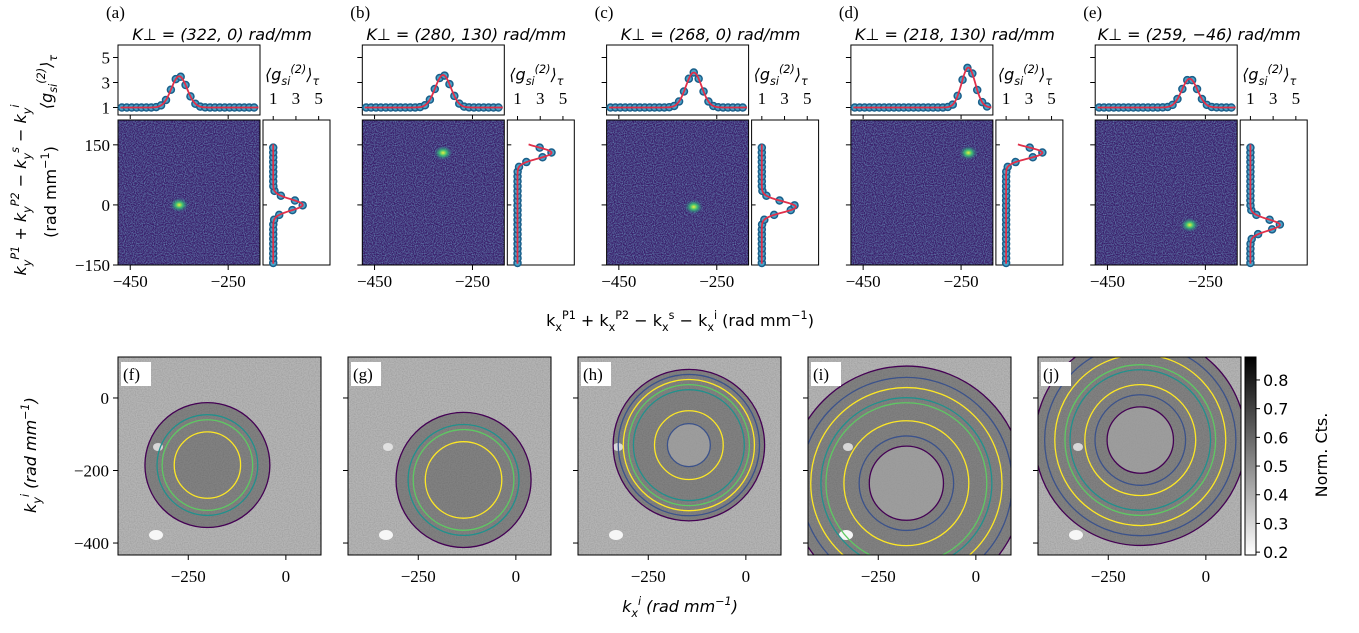 The height and width of the screenshot is (633, 1359). I want to click on colorbar-tick-label: 0.2, so click(1275, 552).